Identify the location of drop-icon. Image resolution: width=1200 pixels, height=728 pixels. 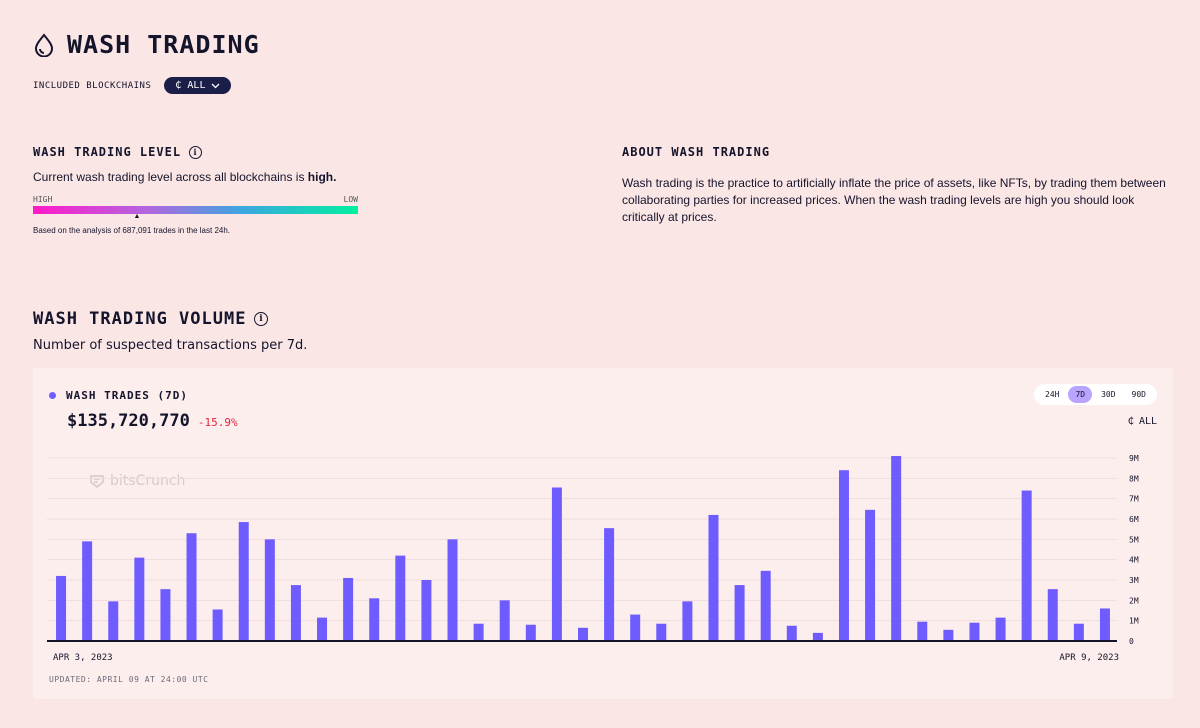
(44, 44).